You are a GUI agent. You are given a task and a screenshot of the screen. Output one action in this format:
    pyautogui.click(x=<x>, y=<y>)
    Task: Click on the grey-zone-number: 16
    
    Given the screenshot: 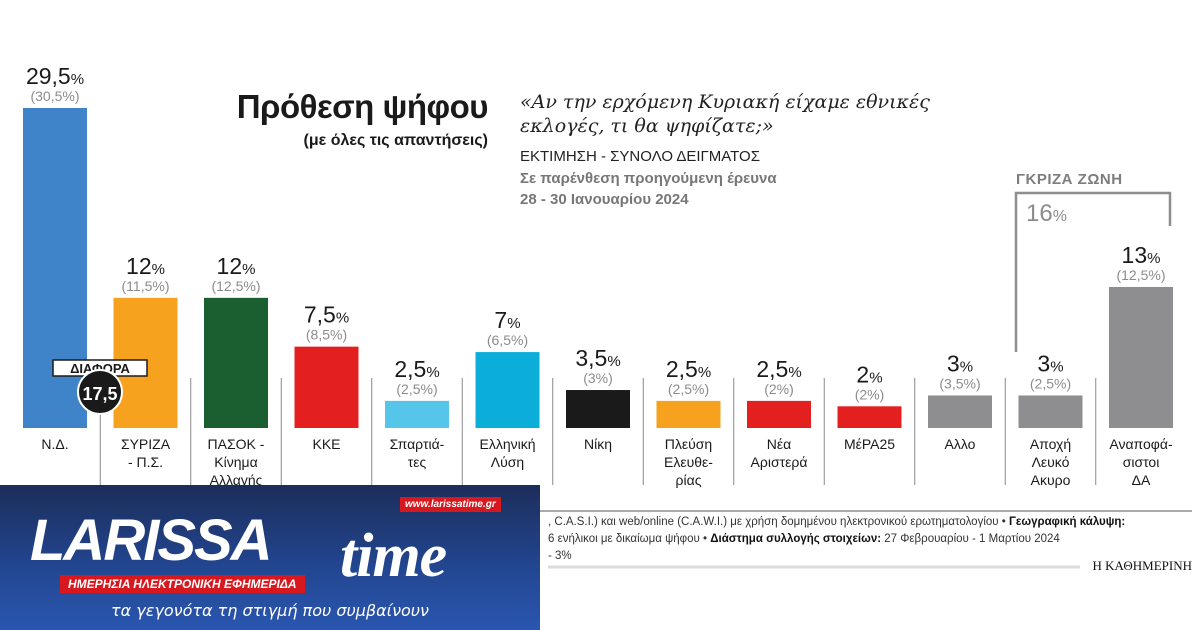 What is the action you would take?
    pyautogui.click(x=1039, y=213)
    